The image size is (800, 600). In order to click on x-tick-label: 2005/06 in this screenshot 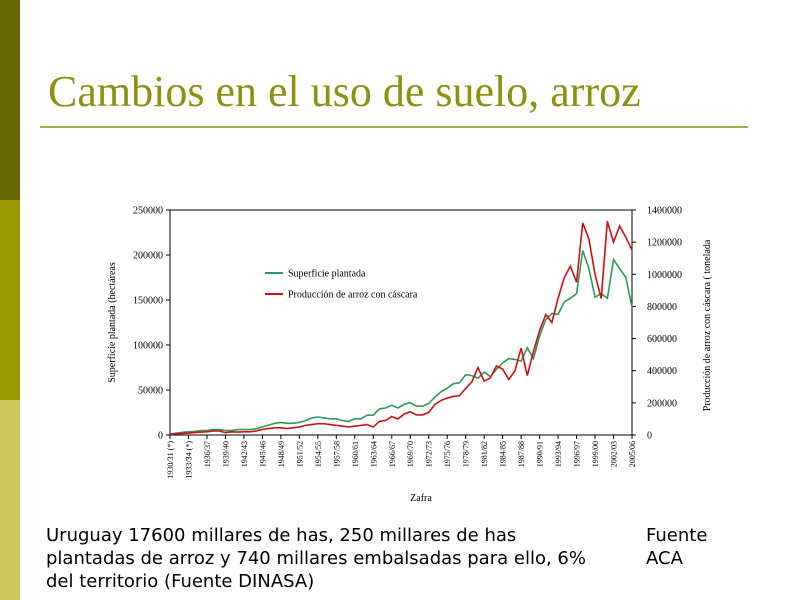, I will do `click(632, 454)`.